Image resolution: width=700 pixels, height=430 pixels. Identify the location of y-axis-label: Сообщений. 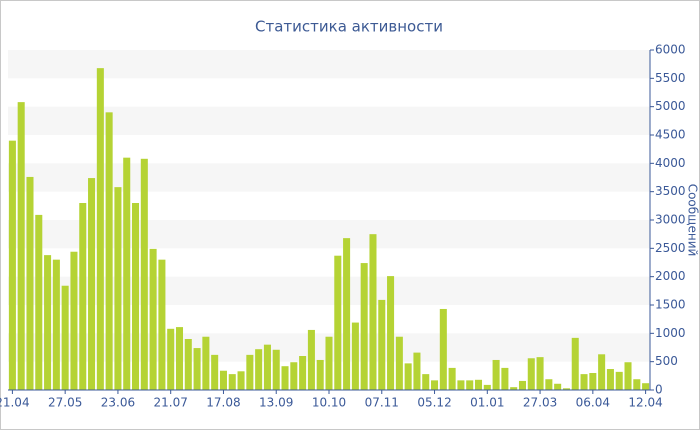
(693, 220).